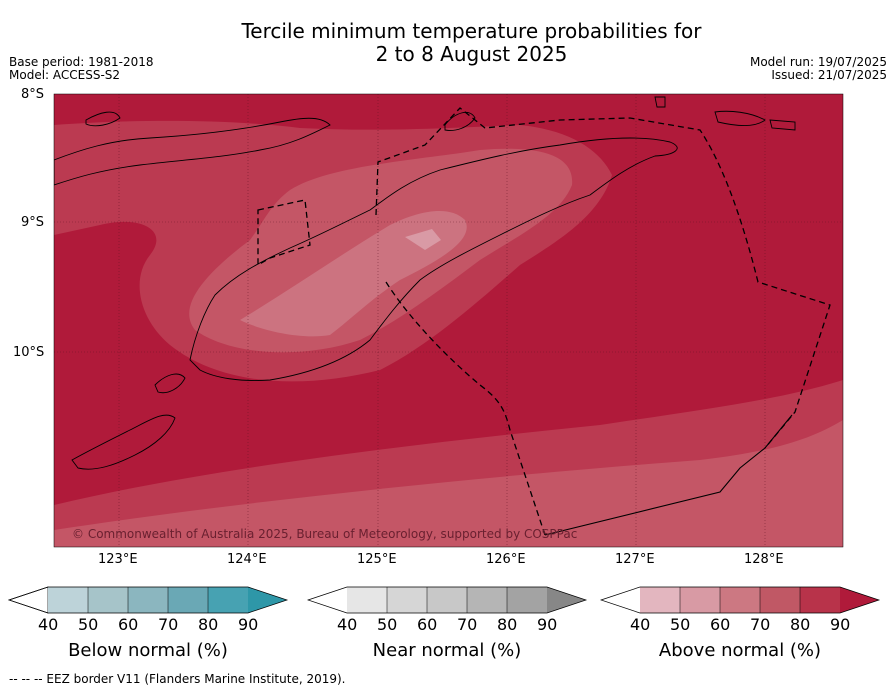 Image resolution: width=896 pixels, height=690 pixels. I want to click on lon-label-124e: 124°E, so click(247, 559).